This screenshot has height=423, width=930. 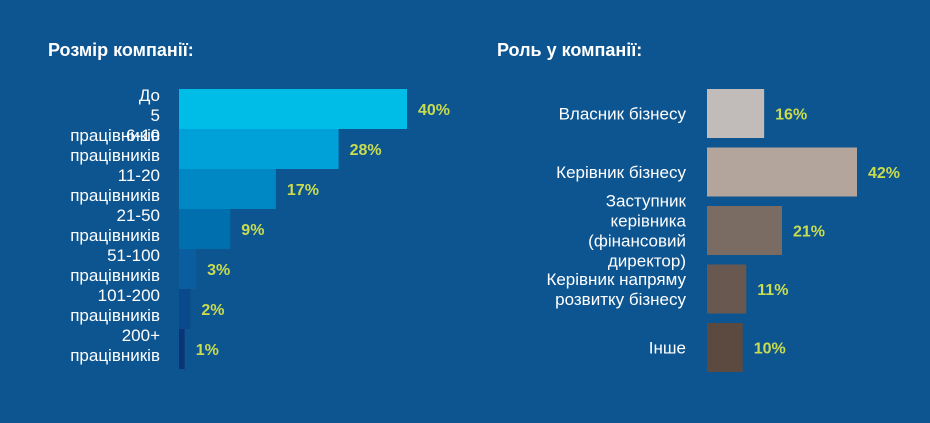 I want to click on size-category-label-7: 200+ працівників, so click(x=115, y=345).